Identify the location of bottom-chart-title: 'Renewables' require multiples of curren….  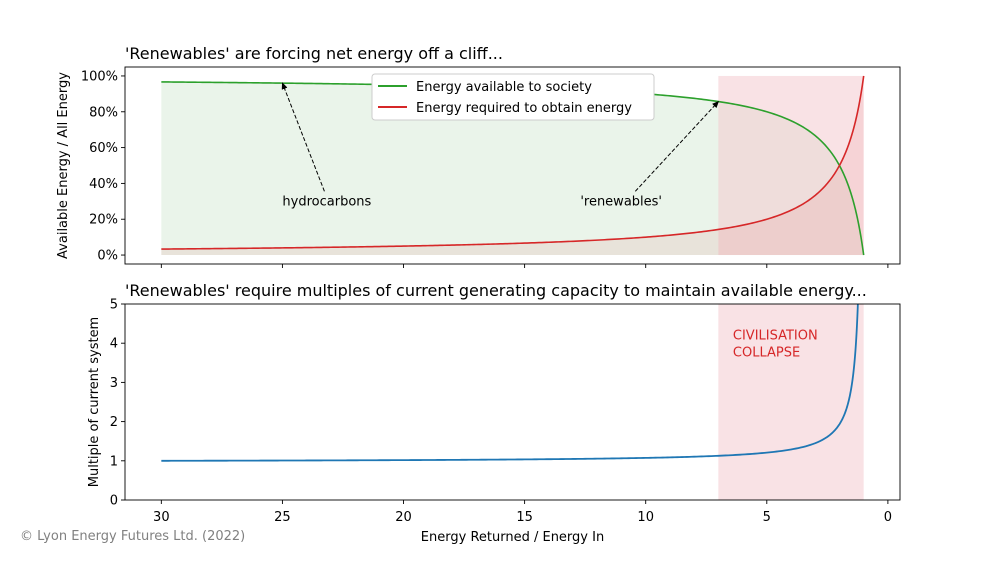
(496, 290).